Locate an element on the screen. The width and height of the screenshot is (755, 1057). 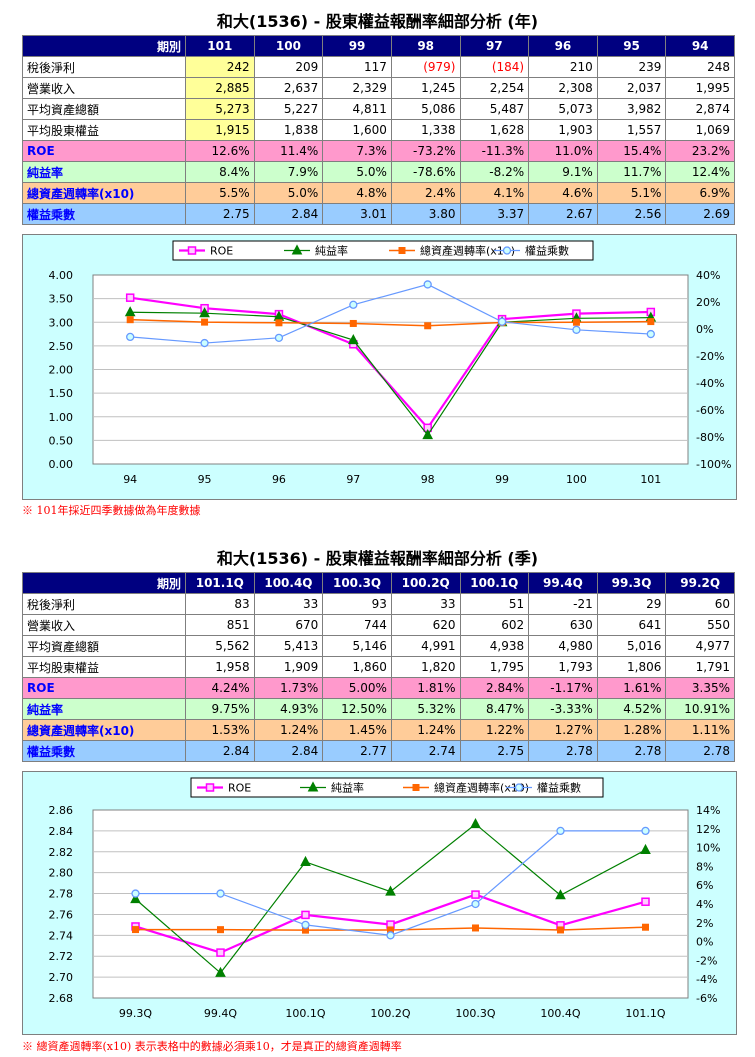
plot-area is located at coordinates (390, 904).